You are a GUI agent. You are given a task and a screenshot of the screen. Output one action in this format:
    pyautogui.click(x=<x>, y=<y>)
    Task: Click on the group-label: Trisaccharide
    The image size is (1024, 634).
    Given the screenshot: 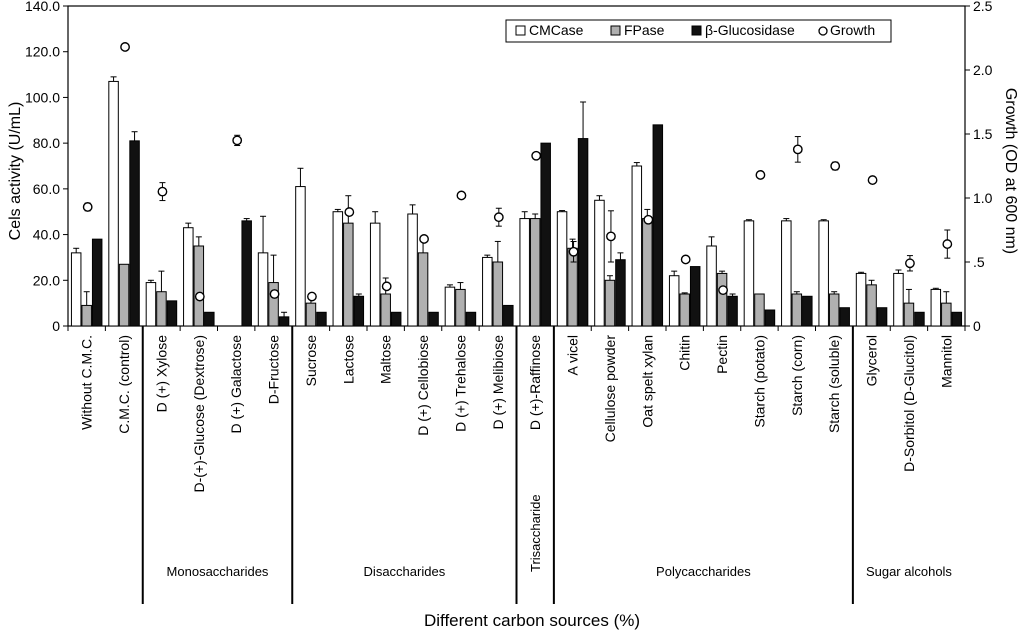 What is the action you would take?
    pyautogui.click(x=535, y=533)
    